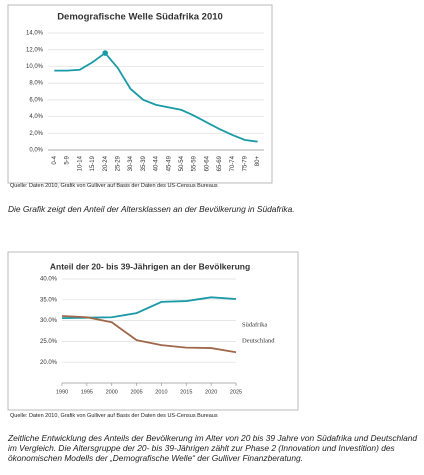  I want to click on y-tick-label: 25.0%, so click(49, 342).